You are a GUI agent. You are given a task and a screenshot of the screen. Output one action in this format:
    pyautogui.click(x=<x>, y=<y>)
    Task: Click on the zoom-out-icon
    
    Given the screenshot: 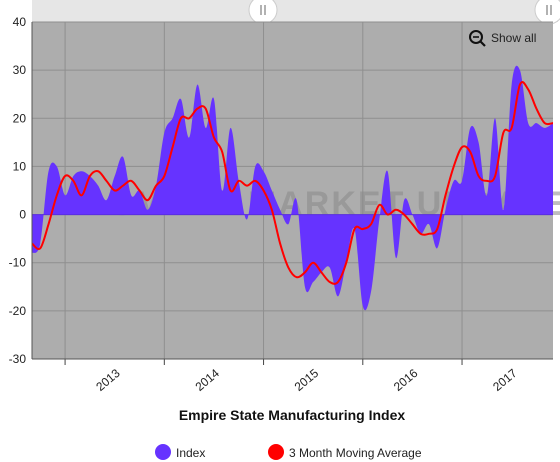 What is the action you would take?
    pyautogui.click(x=477, y=38)
    